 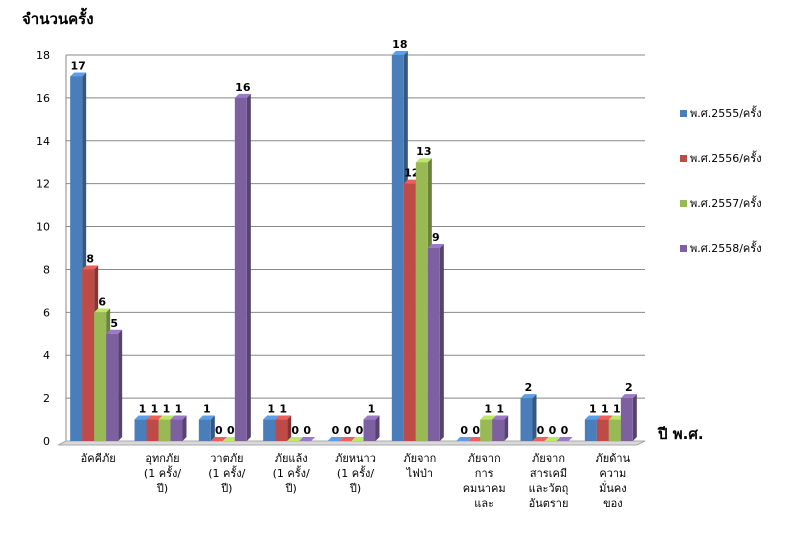 I want to click on legend-label: พ.ศ.2555/ครั้ง, so click(x=726, y=112).